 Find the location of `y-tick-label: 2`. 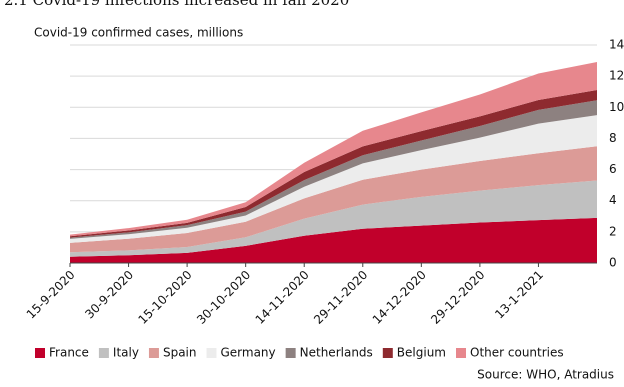

y-tick-label: 2 is located at coordinates (613, 231).